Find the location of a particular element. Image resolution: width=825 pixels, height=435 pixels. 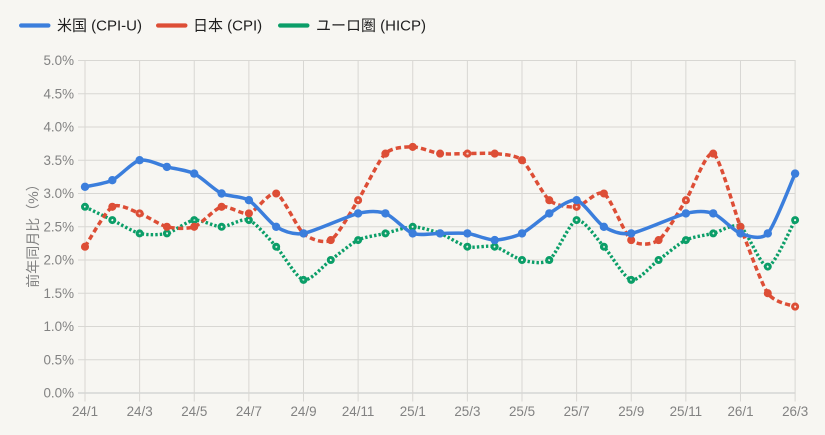

svg-text: 0.5% is located at coordinates (58, 359).